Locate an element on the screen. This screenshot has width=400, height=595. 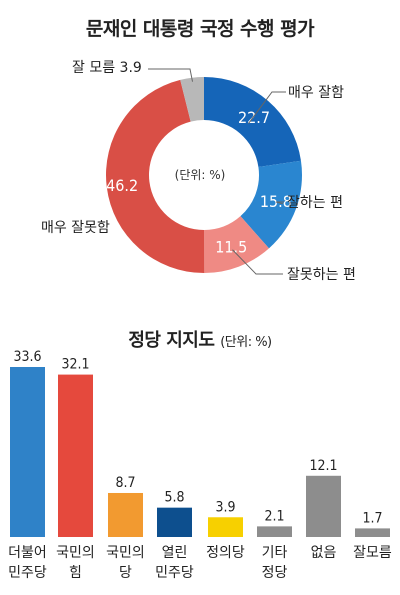
bar-value-label: 3.9 is located at coordinates (225, 507).